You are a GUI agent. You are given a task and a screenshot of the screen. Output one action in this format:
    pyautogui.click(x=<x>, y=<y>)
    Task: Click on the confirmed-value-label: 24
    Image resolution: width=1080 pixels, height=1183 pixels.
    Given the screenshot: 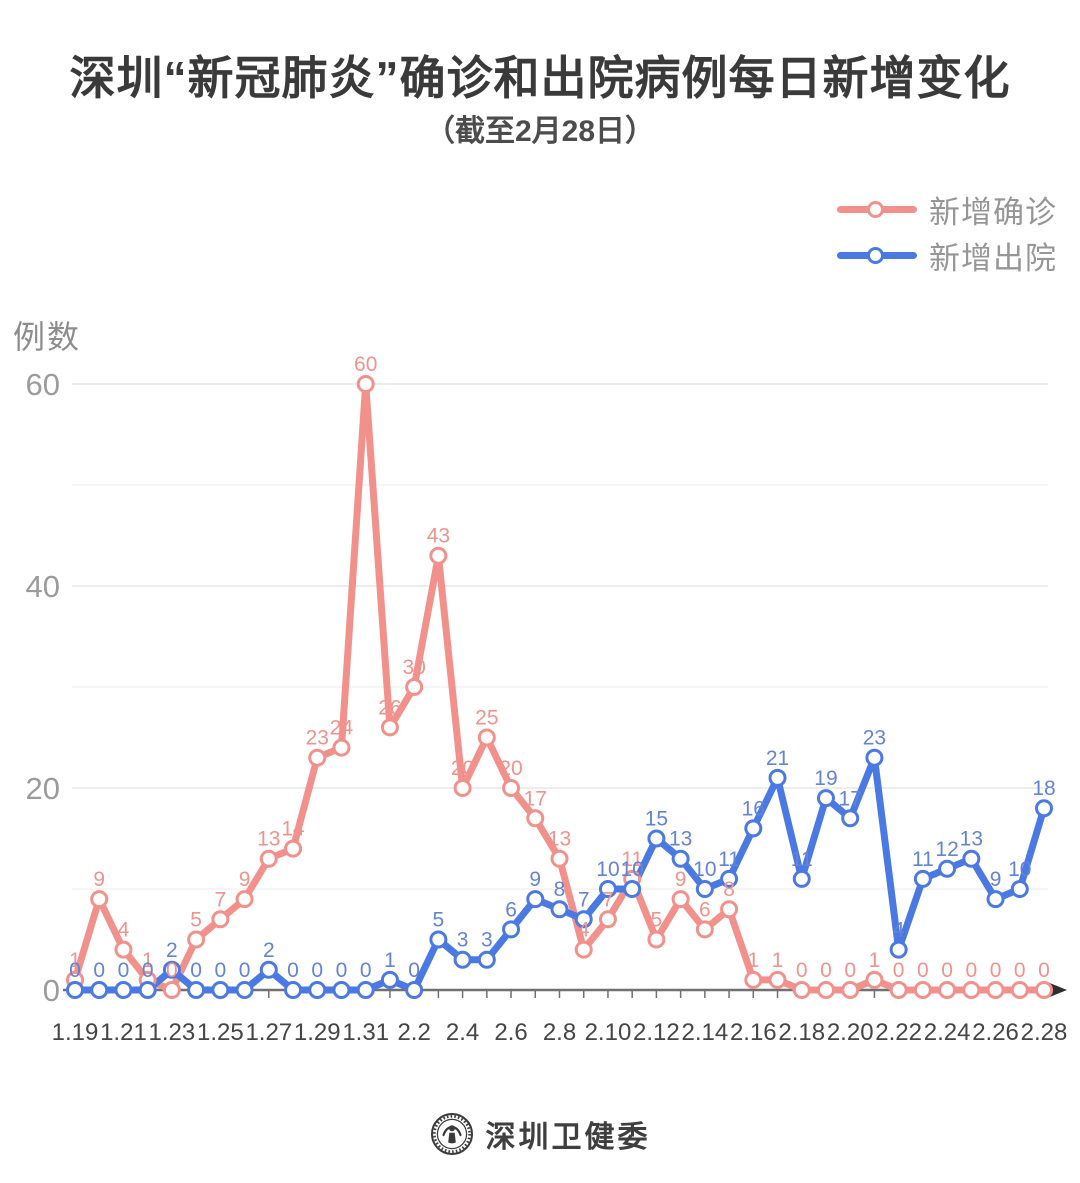 What is the action you would take?
    pyautogui.click(x=342, y=728)
    